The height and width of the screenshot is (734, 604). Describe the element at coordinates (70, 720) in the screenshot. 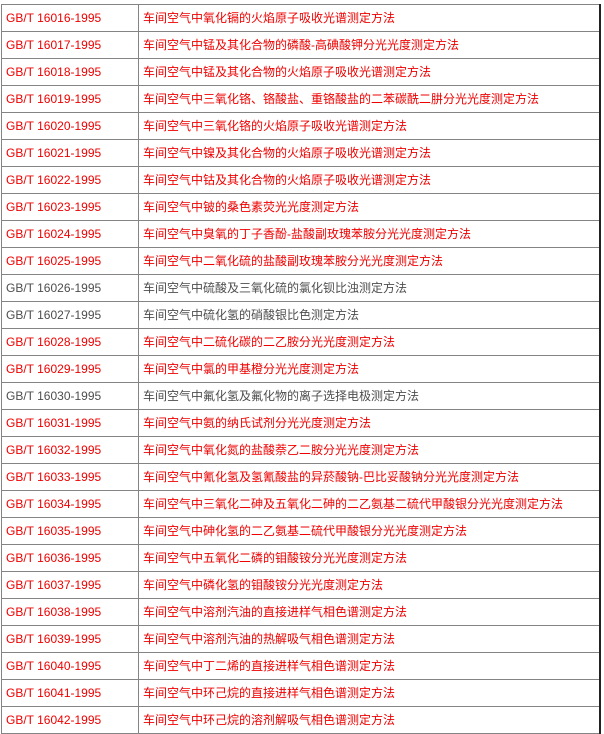

I see `standard-code-link: GB/T 16042-1995` at that location.